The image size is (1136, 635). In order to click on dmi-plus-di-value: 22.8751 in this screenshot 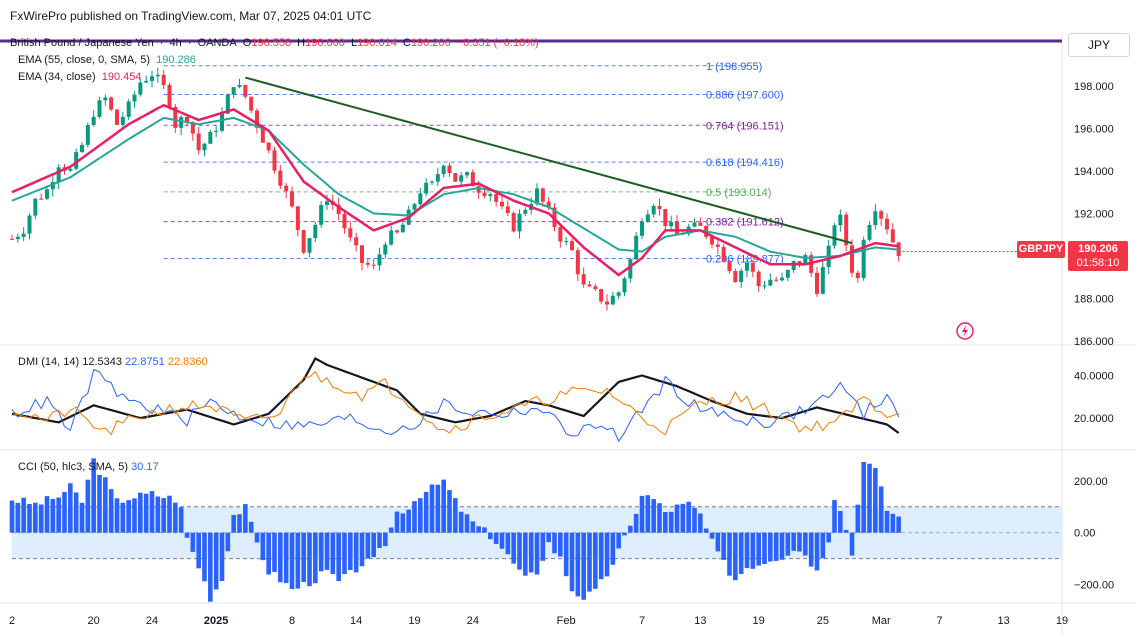, I will do `click(145, 362)`.